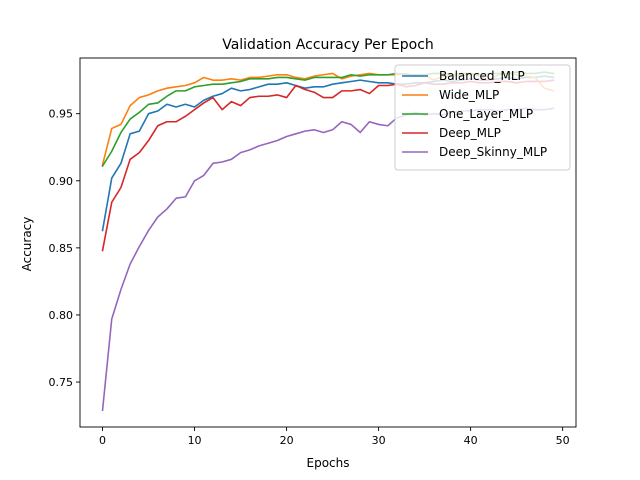  I want to click on y-tick-label: 0.85, so click(61, 248).